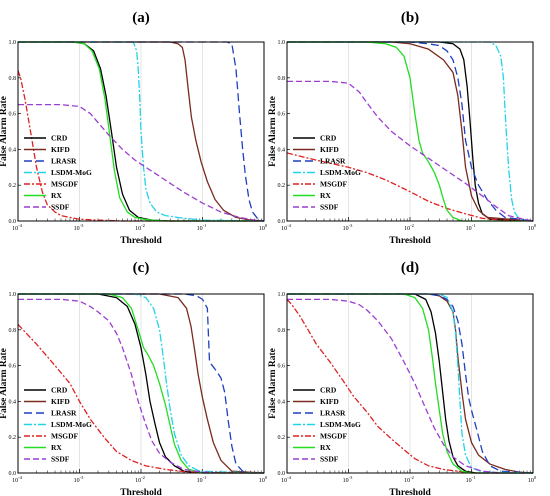 The image size is (550, 496). I want to click on panel-label: (a), so click(141, 18).